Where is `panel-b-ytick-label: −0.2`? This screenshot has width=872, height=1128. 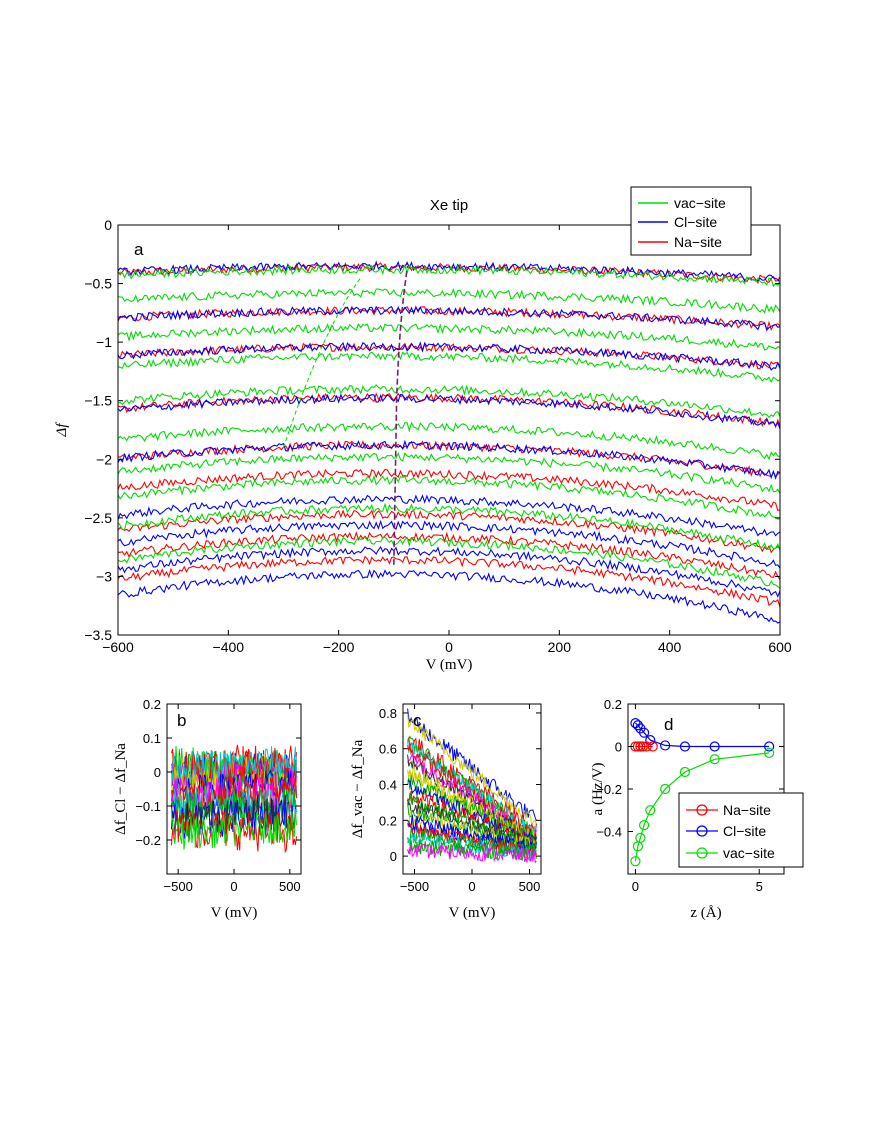 panel-b-ytick-label: −0.2 is located at coordinates (148, 840).